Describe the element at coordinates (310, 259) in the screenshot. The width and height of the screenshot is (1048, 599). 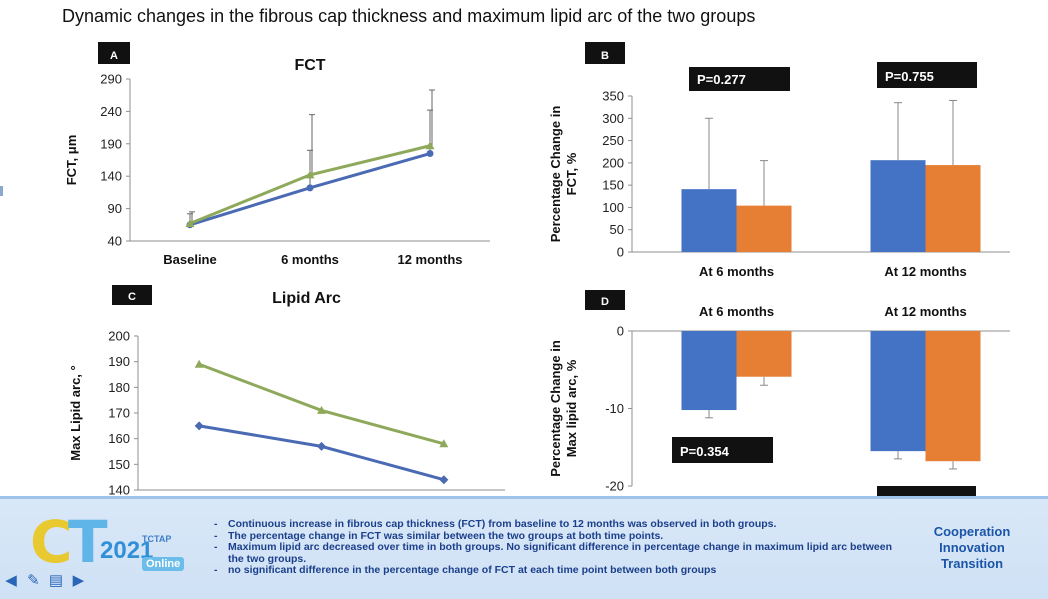
I see `x-tick-label: 6 months` at that location.